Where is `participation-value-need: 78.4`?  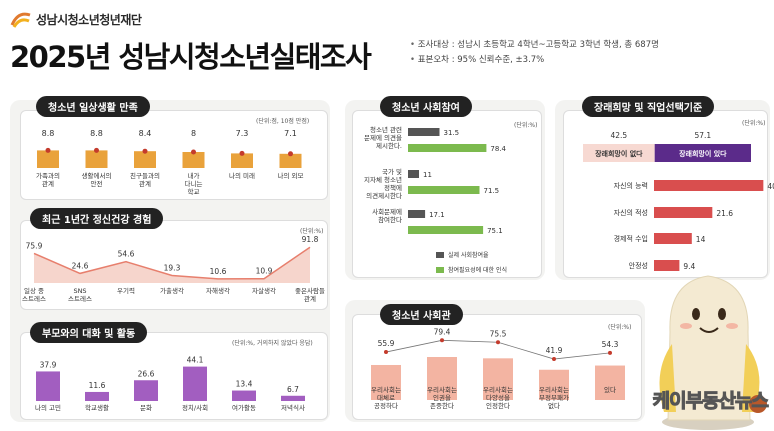
participation-value-need: 78.4 is located at coordinates (498, 149).